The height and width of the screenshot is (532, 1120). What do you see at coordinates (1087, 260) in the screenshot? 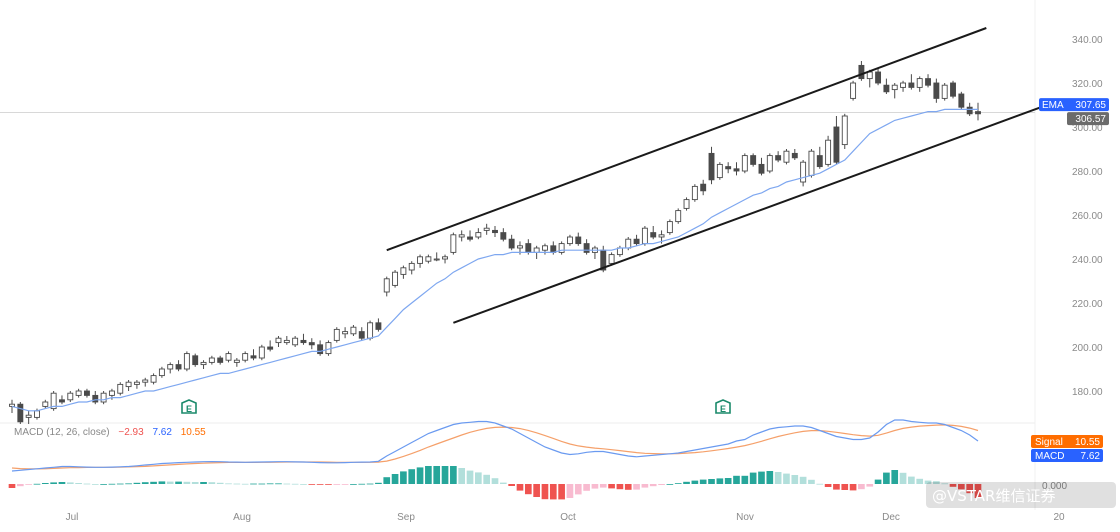
I see `price-tick-label: 240.00` at bounding box center [1087, 260].